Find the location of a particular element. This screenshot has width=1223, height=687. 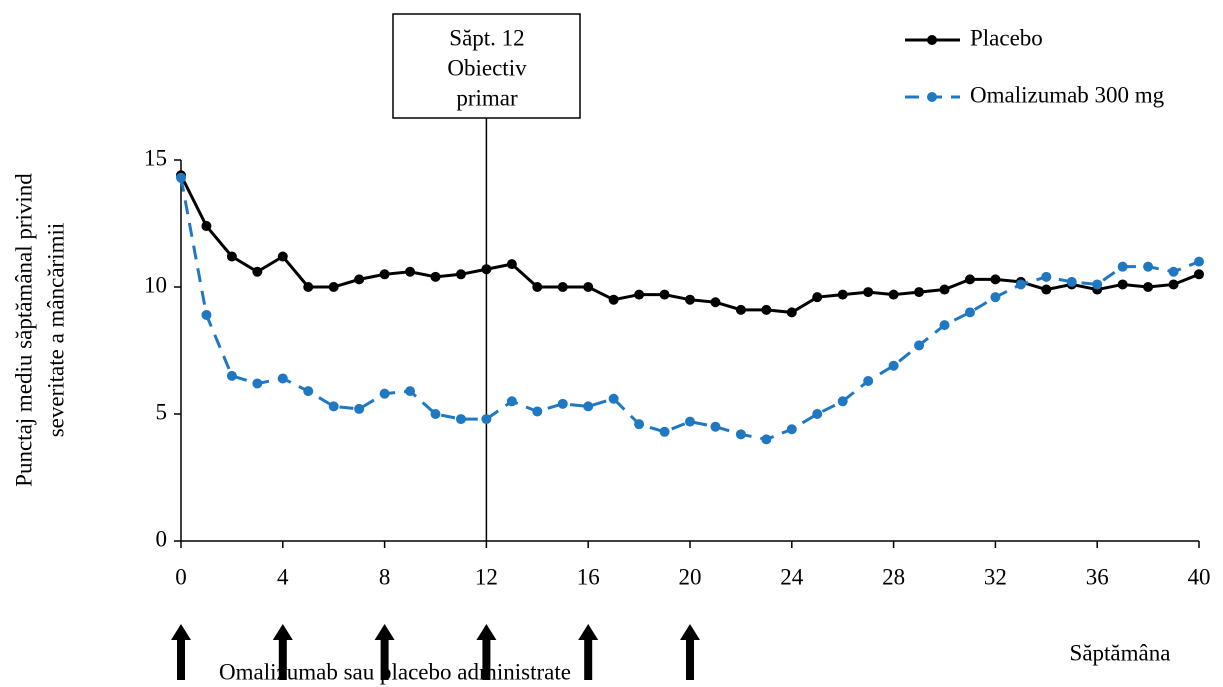

x-tick-label: 16 is located at coordinates (588, 576).